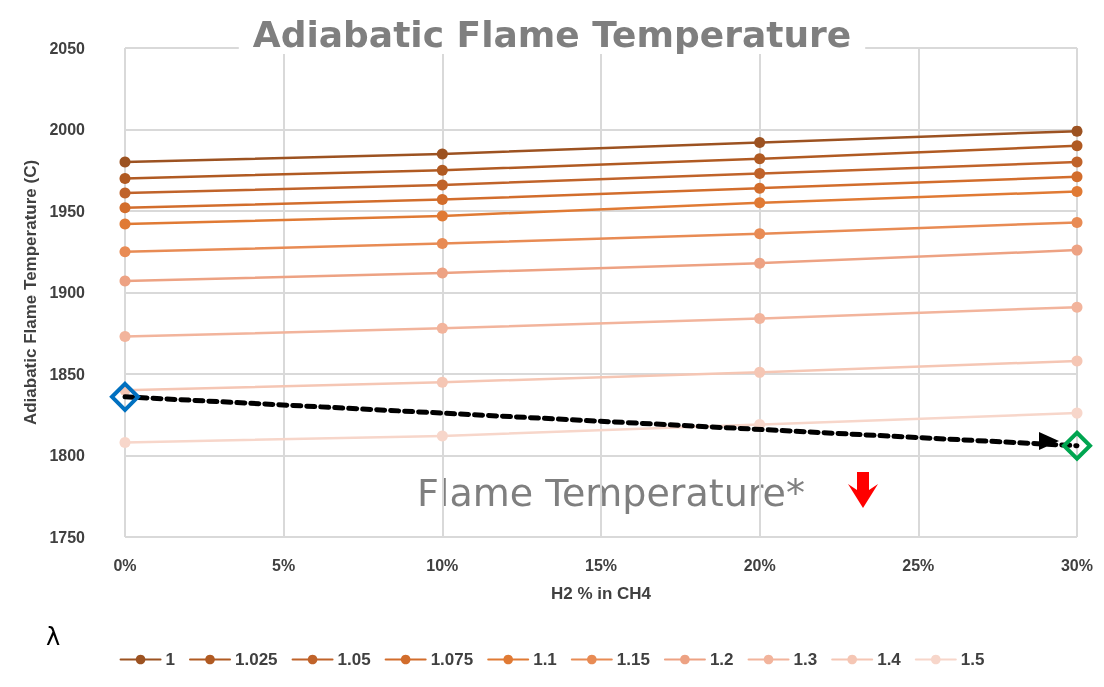  What do you see at coordinates (125, 565) in the screenshot?
I see `x-tick-label: 0%` at bounding box center [125, 565].